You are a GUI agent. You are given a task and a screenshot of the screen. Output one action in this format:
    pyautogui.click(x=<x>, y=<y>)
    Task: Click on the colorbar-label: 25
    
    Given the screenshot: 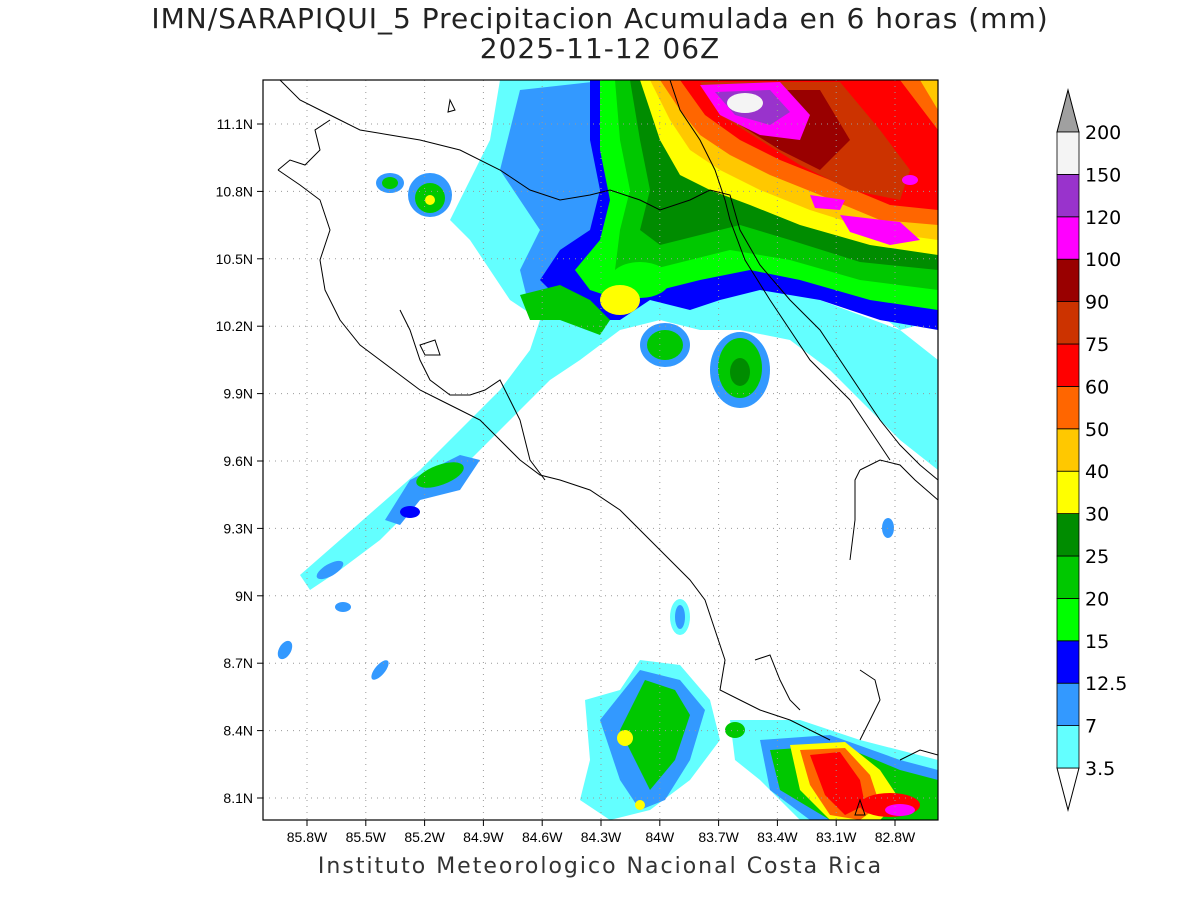 What is the action you would take?
    pyautogui.click(x=1097, y=557)
    